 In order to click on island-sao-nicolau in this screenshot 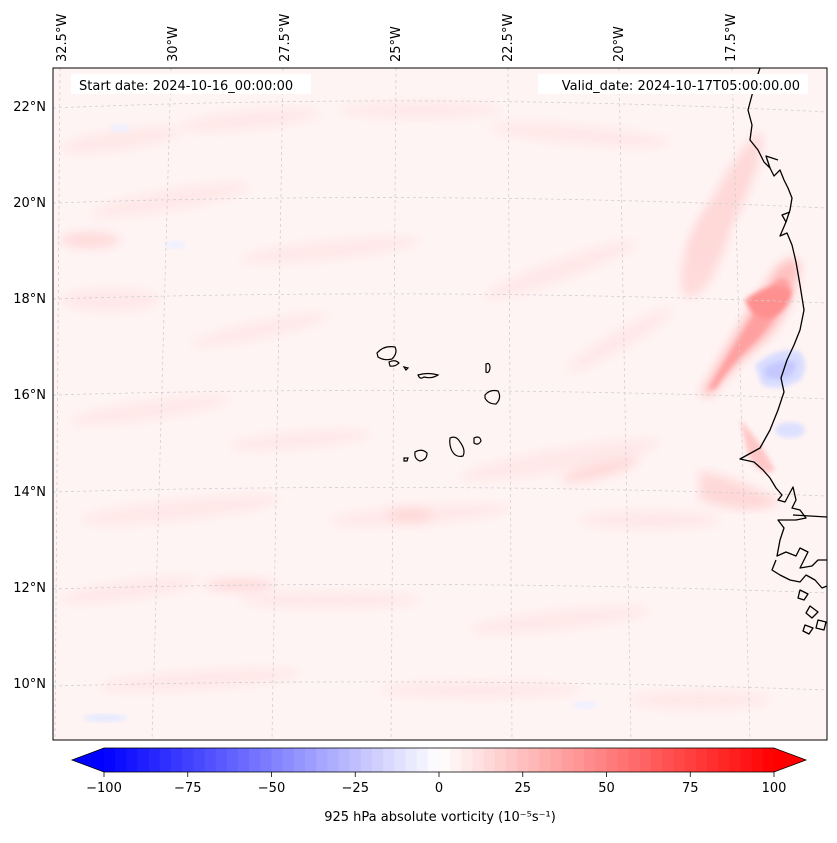, I will do `click(428, 375)`.